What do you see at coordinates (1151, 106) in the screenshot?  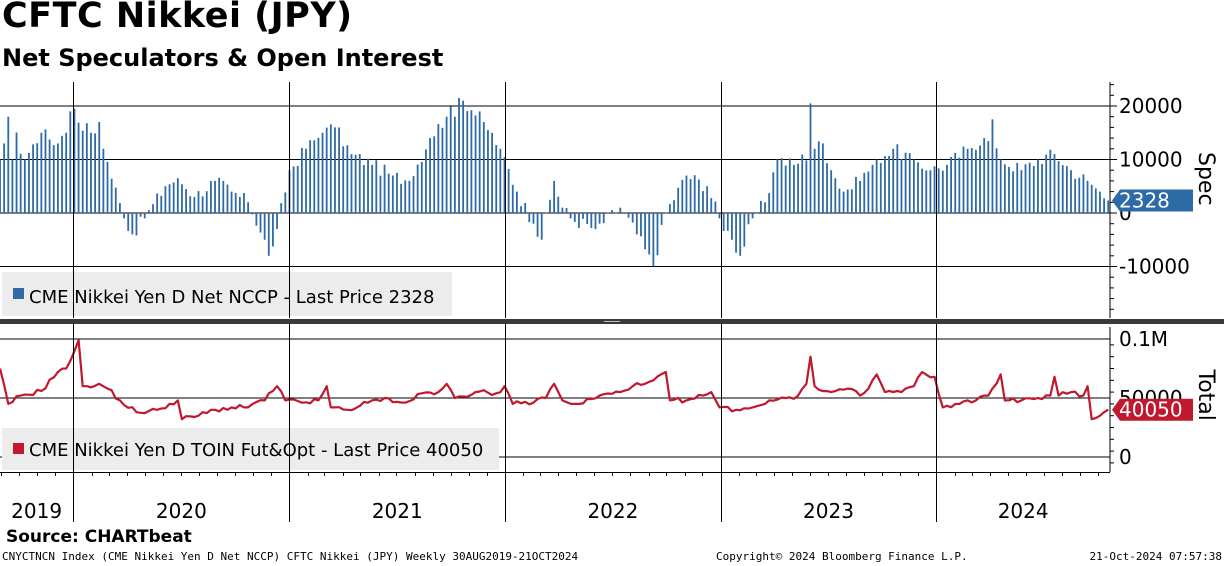 I see `spec-y-tick-label: 20000` at bounding box center [1151, 106].